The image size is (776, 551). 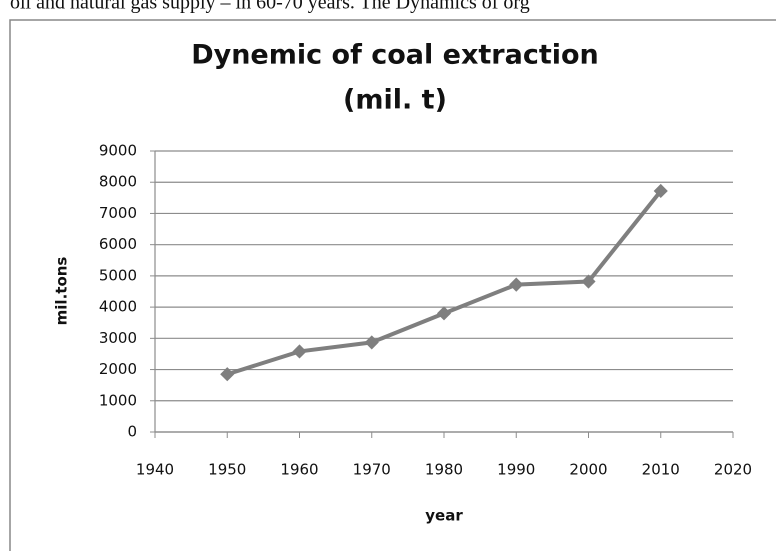 I want to click on chart-title: (mil. t), so click(x=395, y=100).